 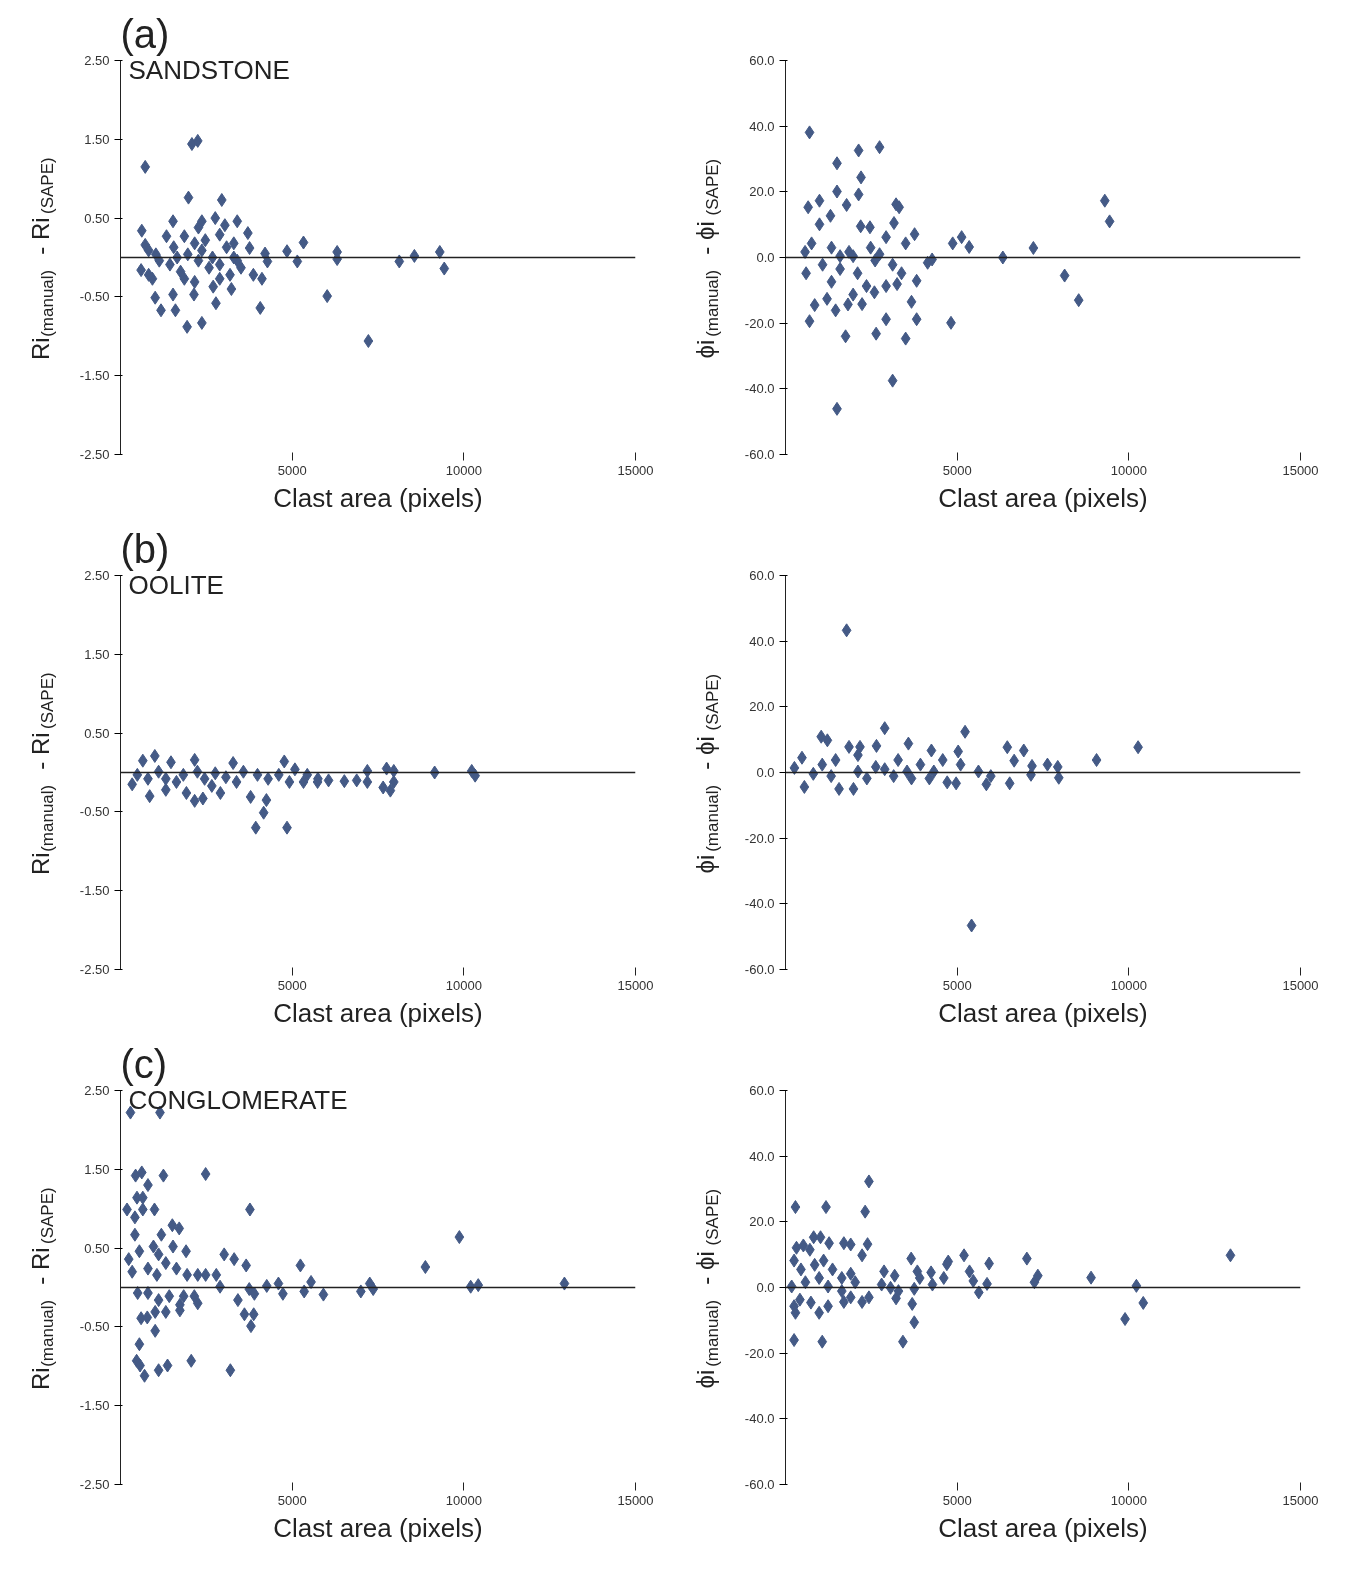 I want to click on chart-title: (a), so click(x=145, y=33).